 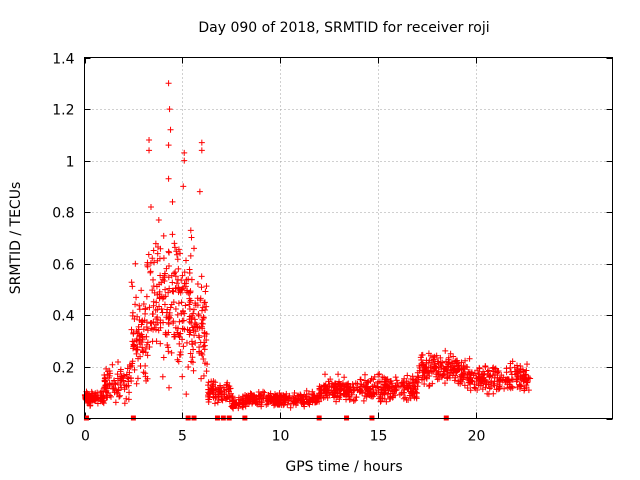 What do you see at coordinates (281, 437) in the screenshot?
I see `x-tick-label: 10` at bounding box center [281, 437].